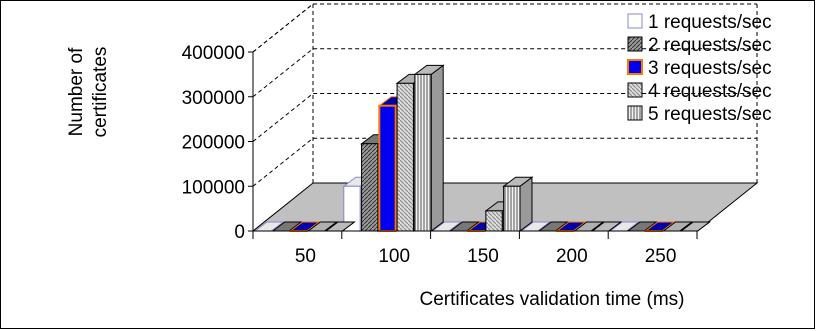 The width and height of the screenshot is (817, 331). Describe the element at coordinates (710, 22) in the screenshot. I see `legend-label: 1 requests/sec` at that location.